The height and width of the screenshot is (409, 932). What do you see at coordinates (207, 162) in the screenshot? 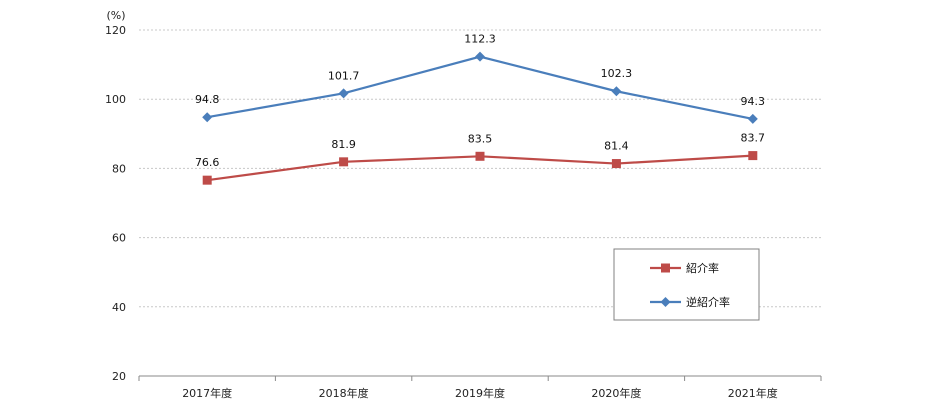
I see `data-label: 76.6` at bounding box center [207, 162].